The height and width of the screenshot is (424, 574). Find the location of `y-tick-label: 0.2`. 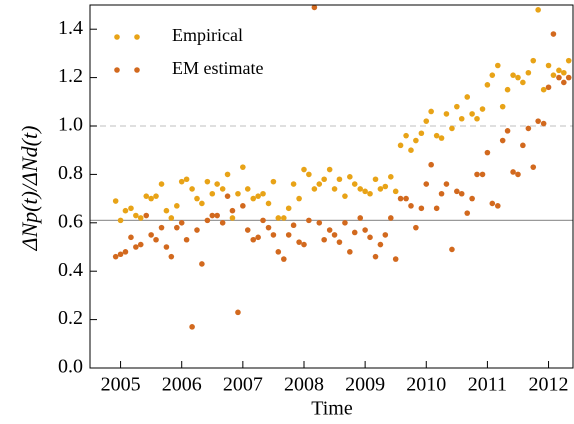

y-tick-label: 0.2 is located at coordinates (70, 318).